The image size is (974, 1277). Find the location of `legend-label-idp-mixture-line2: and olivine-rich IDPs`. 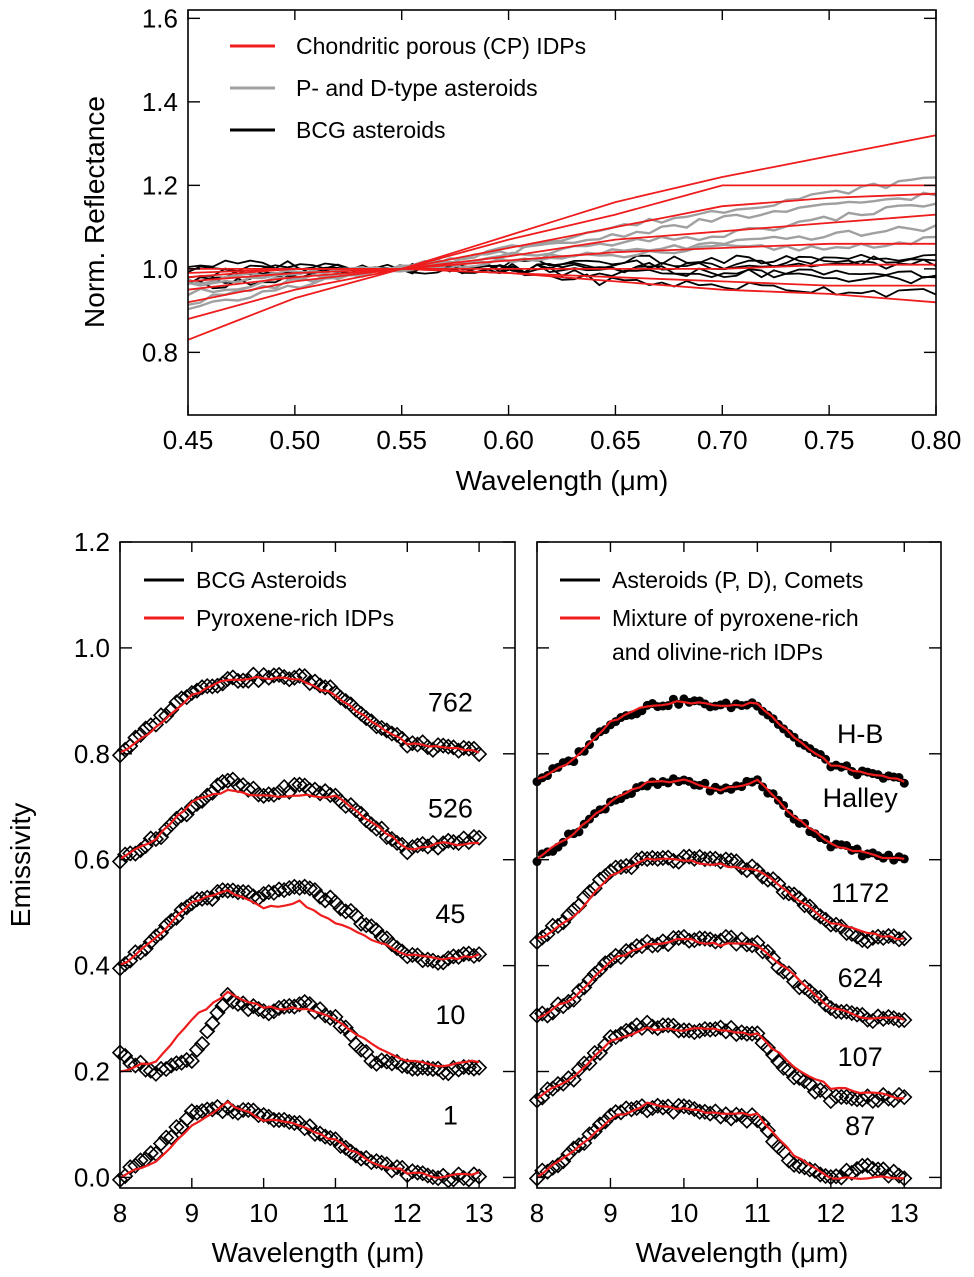

legend-label-idp-mixture-line2: and olivine-rich IDPs is located at coordinates (717, 652).